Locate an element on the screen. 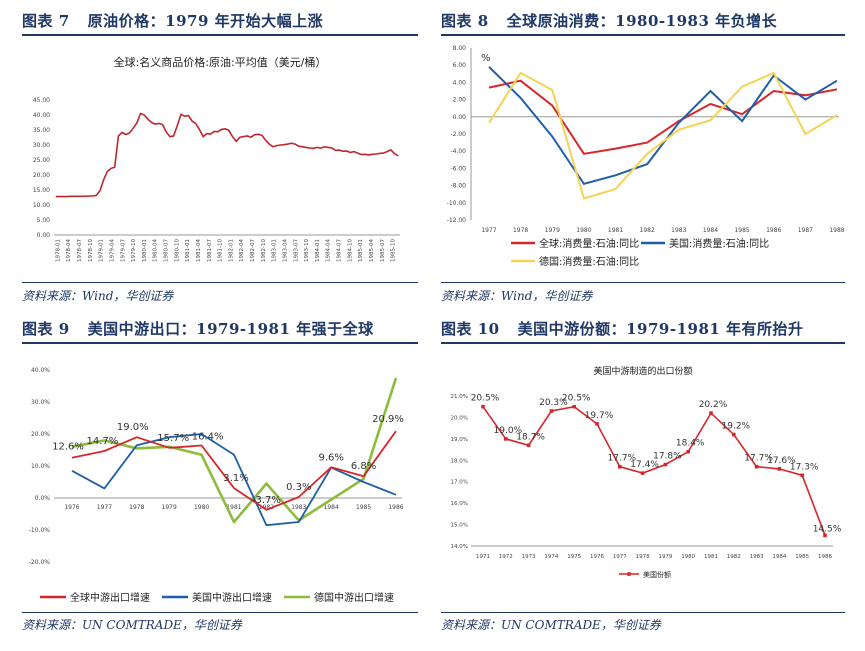  y-tick-label: -12.00 is located at coordinates (457, 220).